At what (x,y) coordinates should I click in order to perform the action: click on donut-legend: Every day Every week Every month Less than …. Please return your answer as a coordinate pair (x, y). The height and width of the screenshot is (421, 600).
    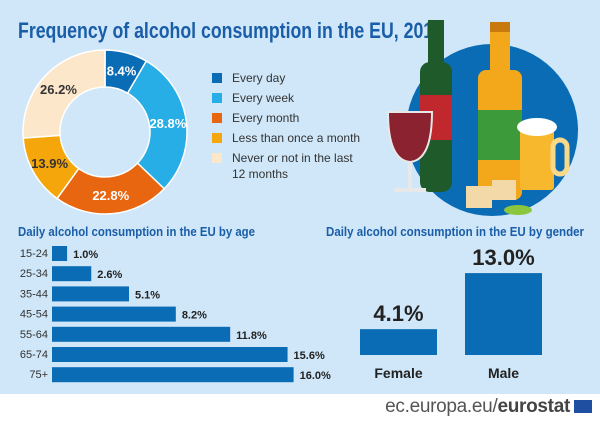
    Looking at the image, I should click on (286, 126).